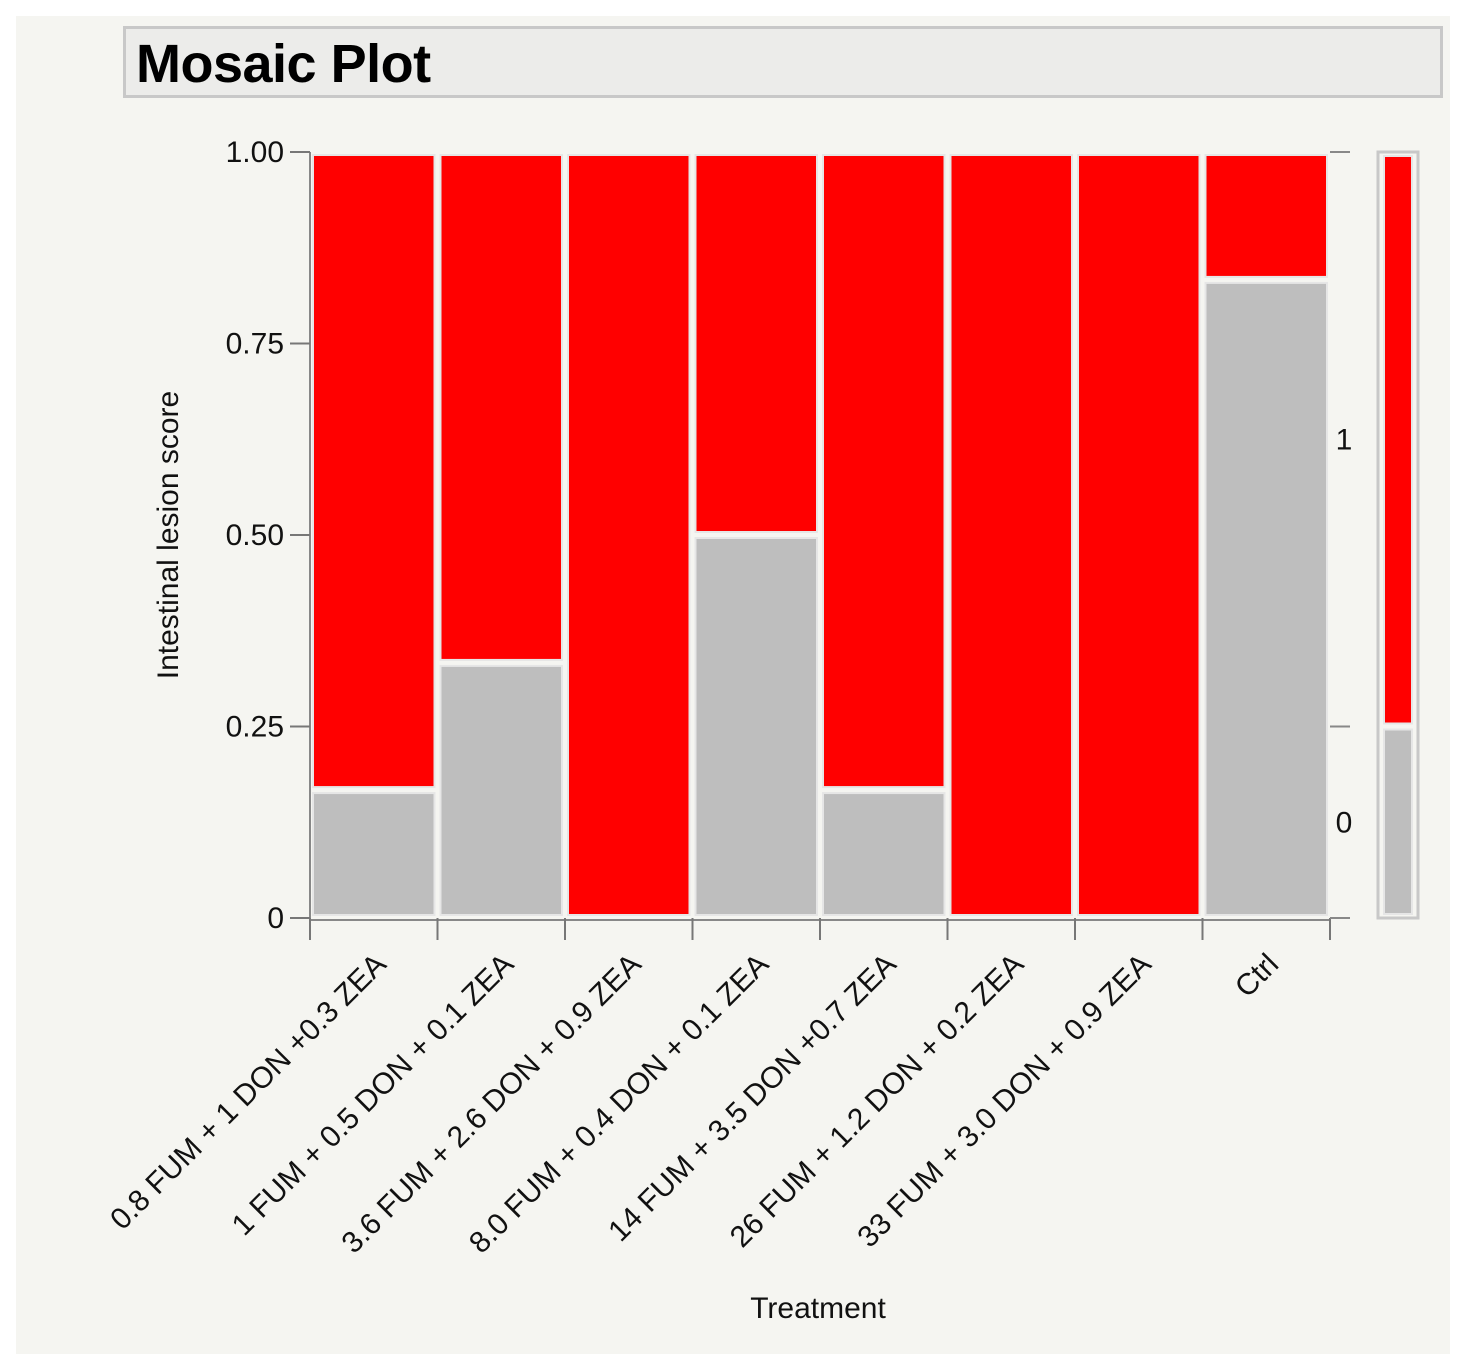  What do you see at coordinates (1344, 439) in the screenshot?
I see `level-label-1: 1` at bounding box center [1344, 439].